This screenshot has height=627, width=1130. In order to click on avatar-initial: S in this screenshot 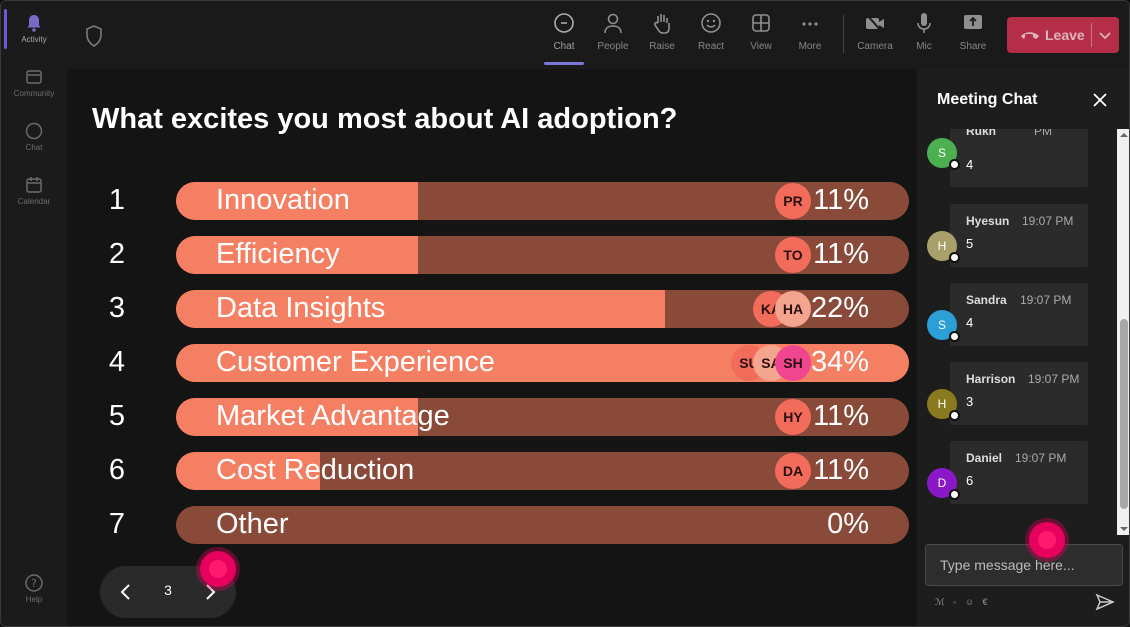, I will do `click(941, 325)`.